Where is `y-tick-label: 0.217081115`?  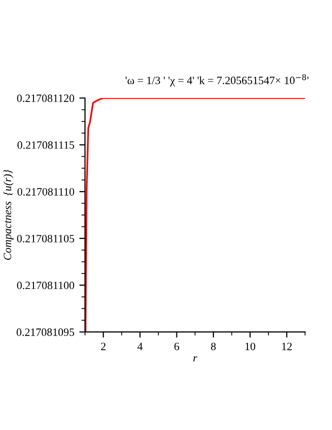 y-tick-label: 0.217081115 is located at coordinates (46, 145).